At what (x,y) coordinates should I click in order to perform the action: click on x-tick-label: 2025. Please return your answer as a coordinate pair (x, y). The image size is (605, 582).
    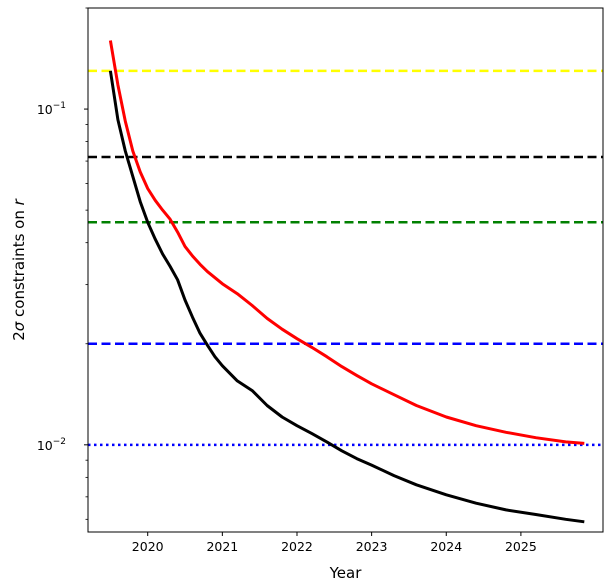
    Looking at the image, I should click on (521, 546).